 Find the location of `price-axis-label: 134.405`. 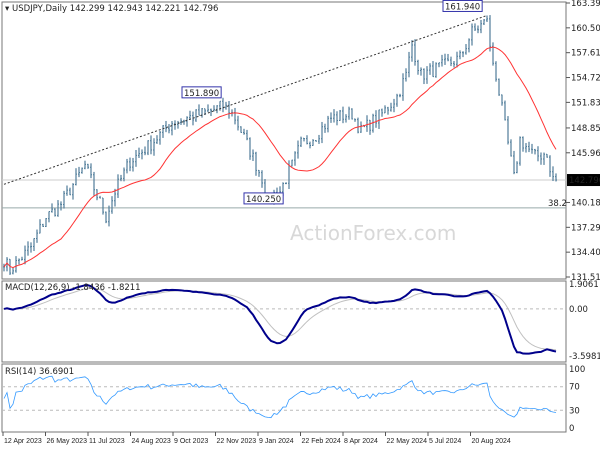

price-axis-label: 134.405 is located at coordinates (585, 253).